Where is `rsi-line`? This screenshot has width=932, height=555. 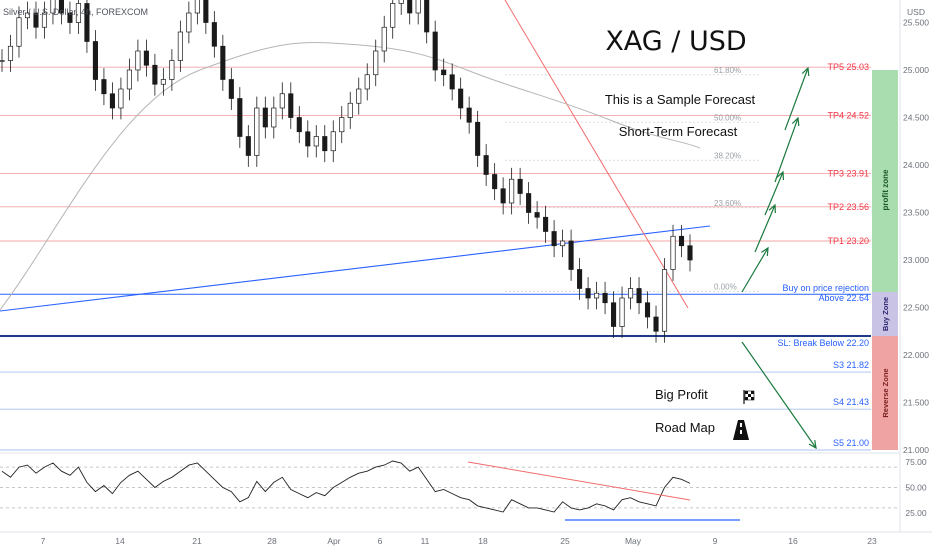
rsi-line is located at coordinates (346, 486).